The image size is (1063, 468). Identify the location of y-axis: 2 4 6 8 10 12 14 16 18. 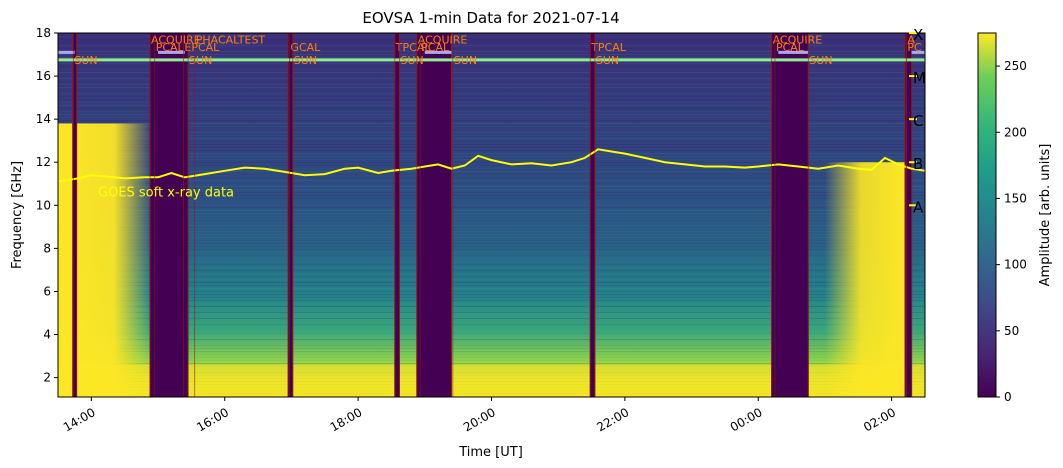
(47, 205).